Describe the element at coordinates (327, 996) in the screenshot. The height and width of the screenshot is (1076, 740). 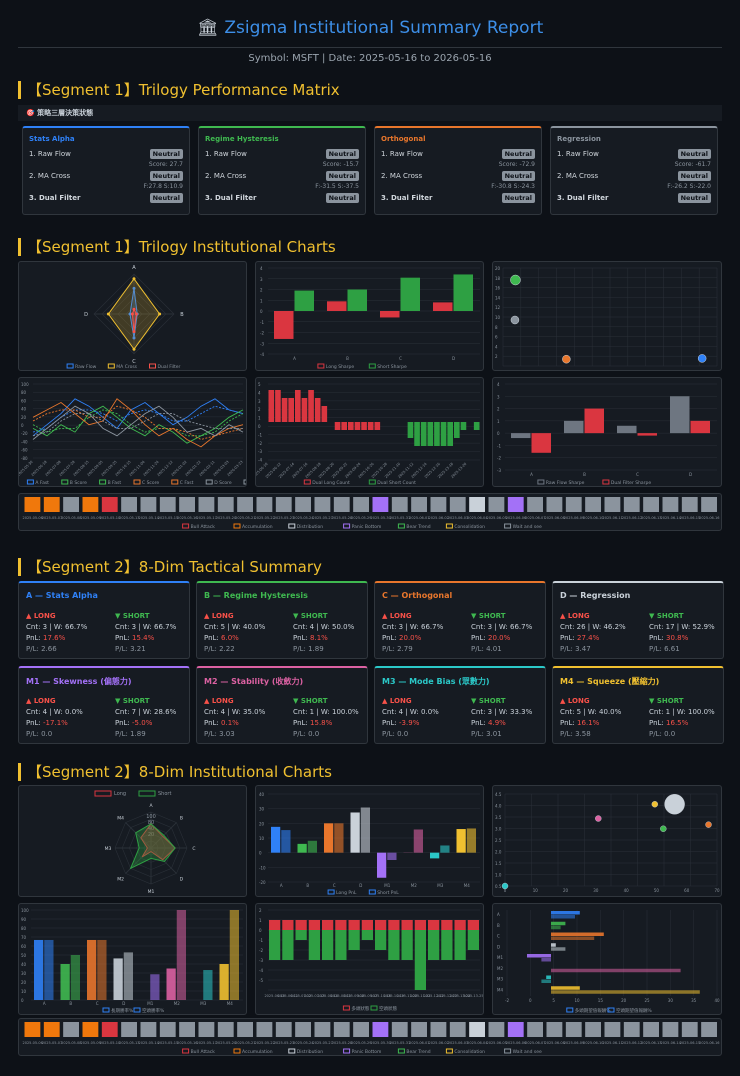
I see `tick-label: 2025-08-14` at that location.